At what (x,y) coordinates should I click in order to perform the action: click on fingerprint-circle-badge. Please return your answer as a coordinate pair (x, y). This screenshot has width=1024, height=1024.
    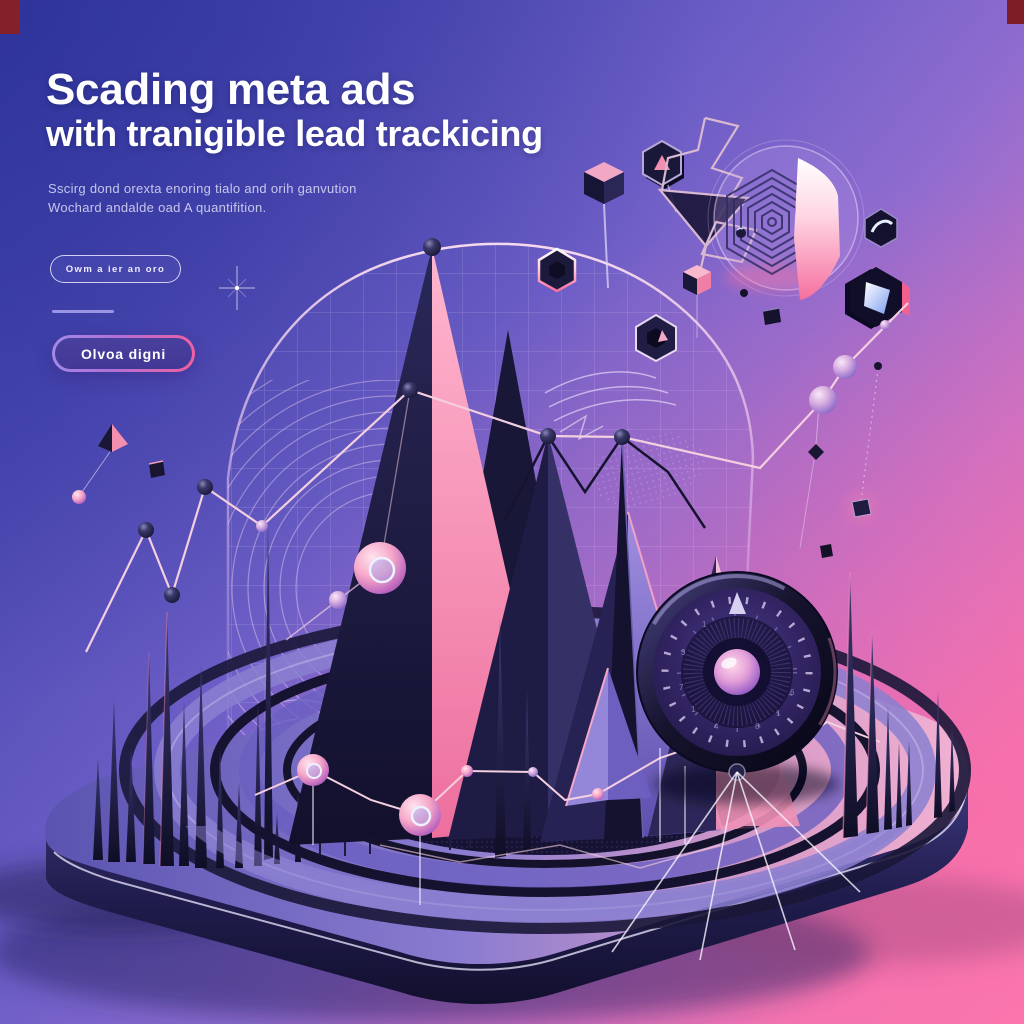
    Looking at the image, I should click on (786, 219).